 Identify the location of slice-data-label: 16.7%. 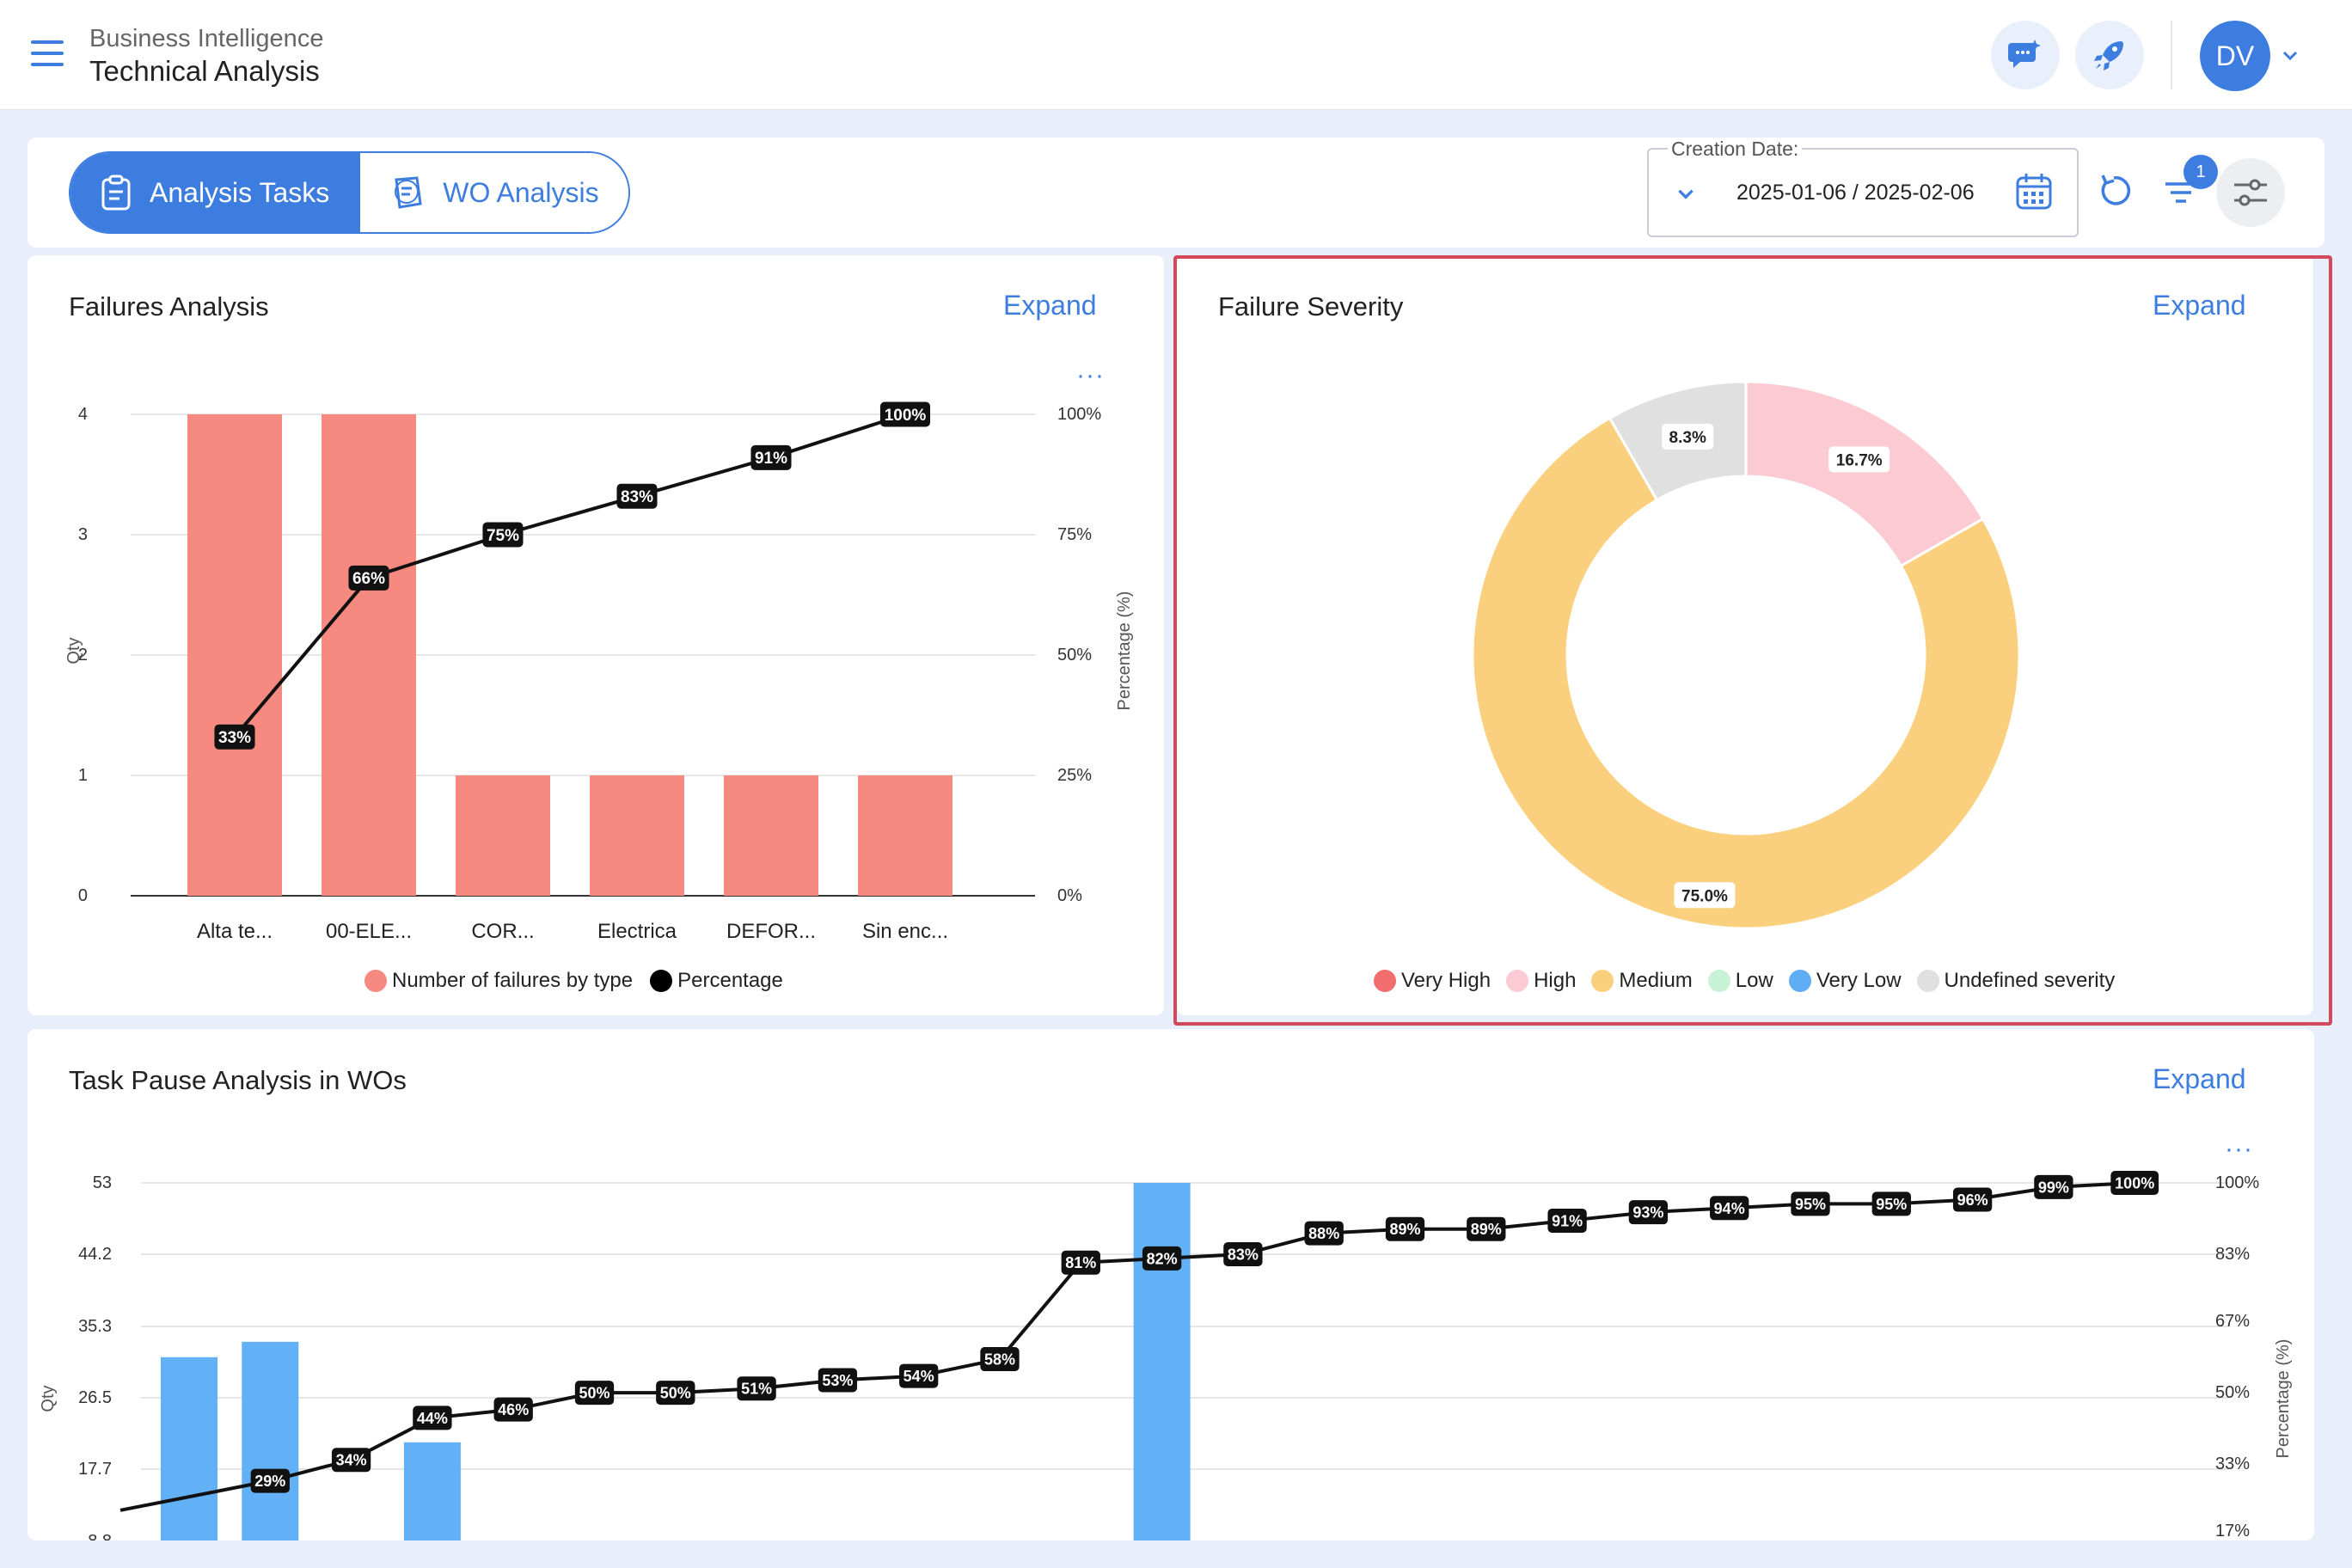
(1859, 460).